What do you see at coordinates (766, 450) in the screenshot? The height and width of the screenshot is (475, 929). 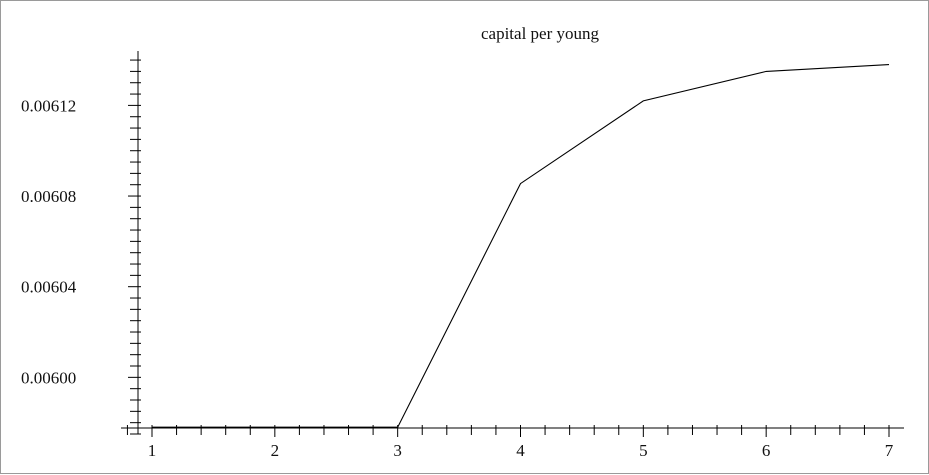 I see `x-tick-label: 6` at bounding box center [766, 450].